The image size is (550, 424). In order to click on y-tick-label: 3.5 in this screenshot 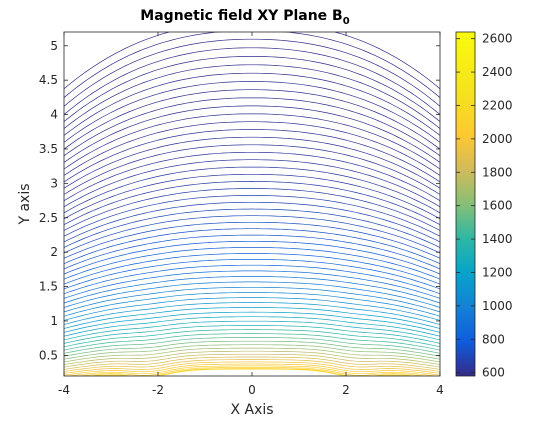, I will do `click(48, 149)`.